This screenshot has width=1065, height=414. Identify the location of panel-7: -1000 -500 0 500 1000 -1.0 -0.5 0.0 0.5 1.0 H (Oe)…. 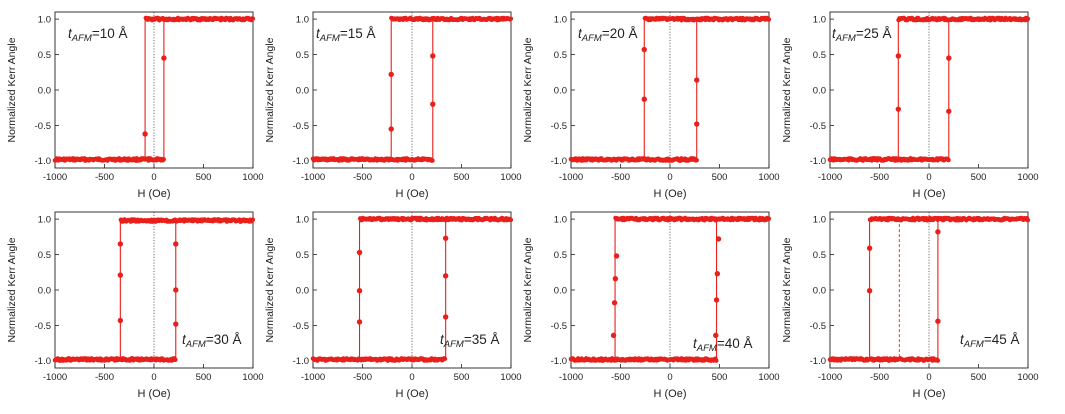
(651, 305).